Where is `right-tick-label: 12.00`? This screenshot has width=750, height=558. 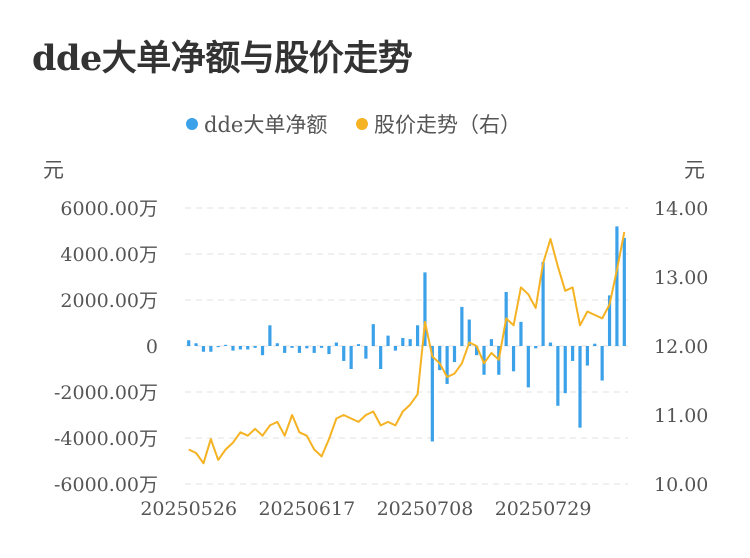
right-tick-label: 12.00 is located at coordinates (681, 347).